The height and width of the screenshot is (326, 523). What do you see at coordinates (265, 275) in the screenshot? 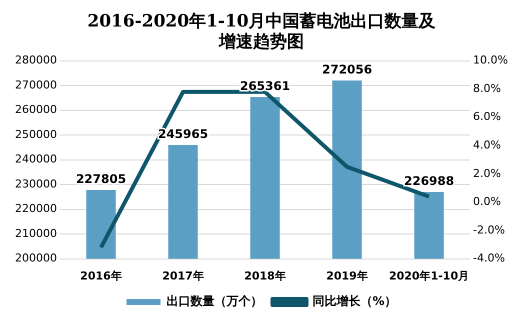
I see `x-tick-label: 2018年` at bounding box center [265, 275].